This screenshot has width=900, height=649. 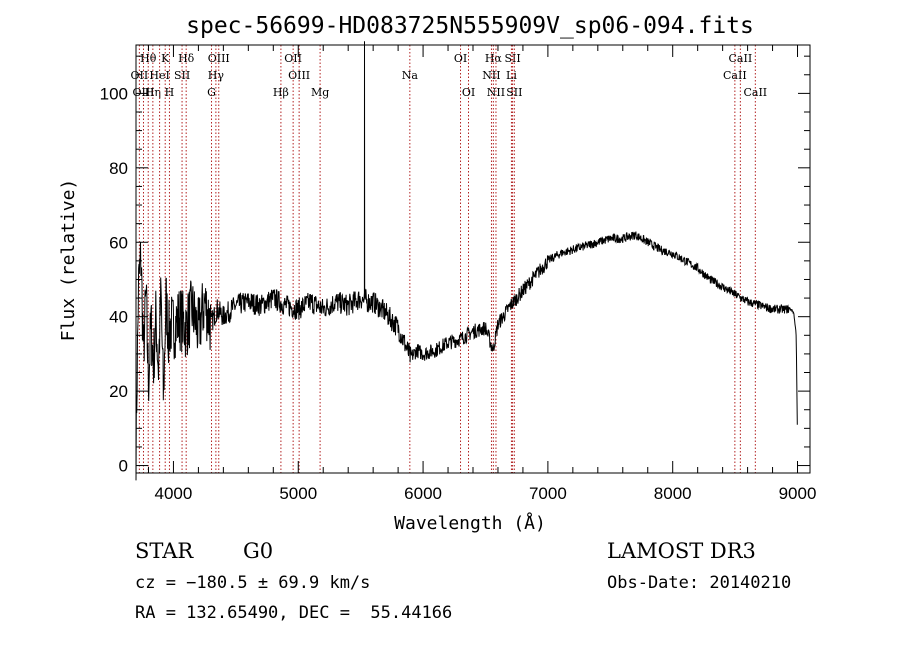 What do you see at coordinates (512, 58) in the screenshot?
I see `spectral-line-label-22: SII` at bounding box center [512, 58].